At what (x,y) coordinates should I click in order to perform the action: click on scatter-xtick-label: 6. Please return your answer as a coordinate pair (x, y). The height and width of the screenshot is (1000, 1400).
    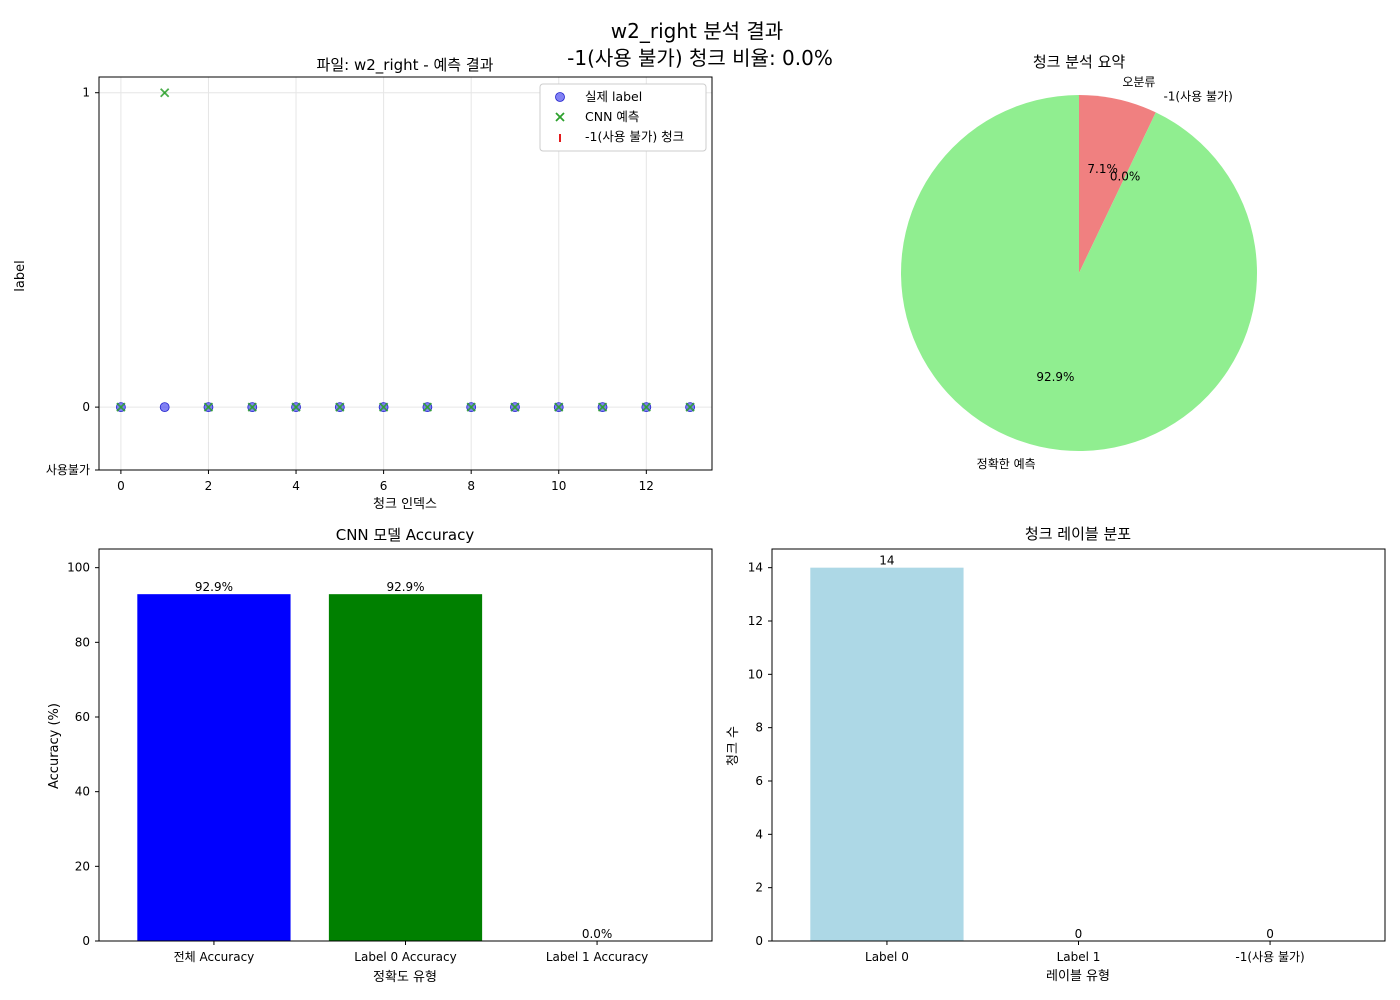
    Looking at the image, I should click on (384, 486).